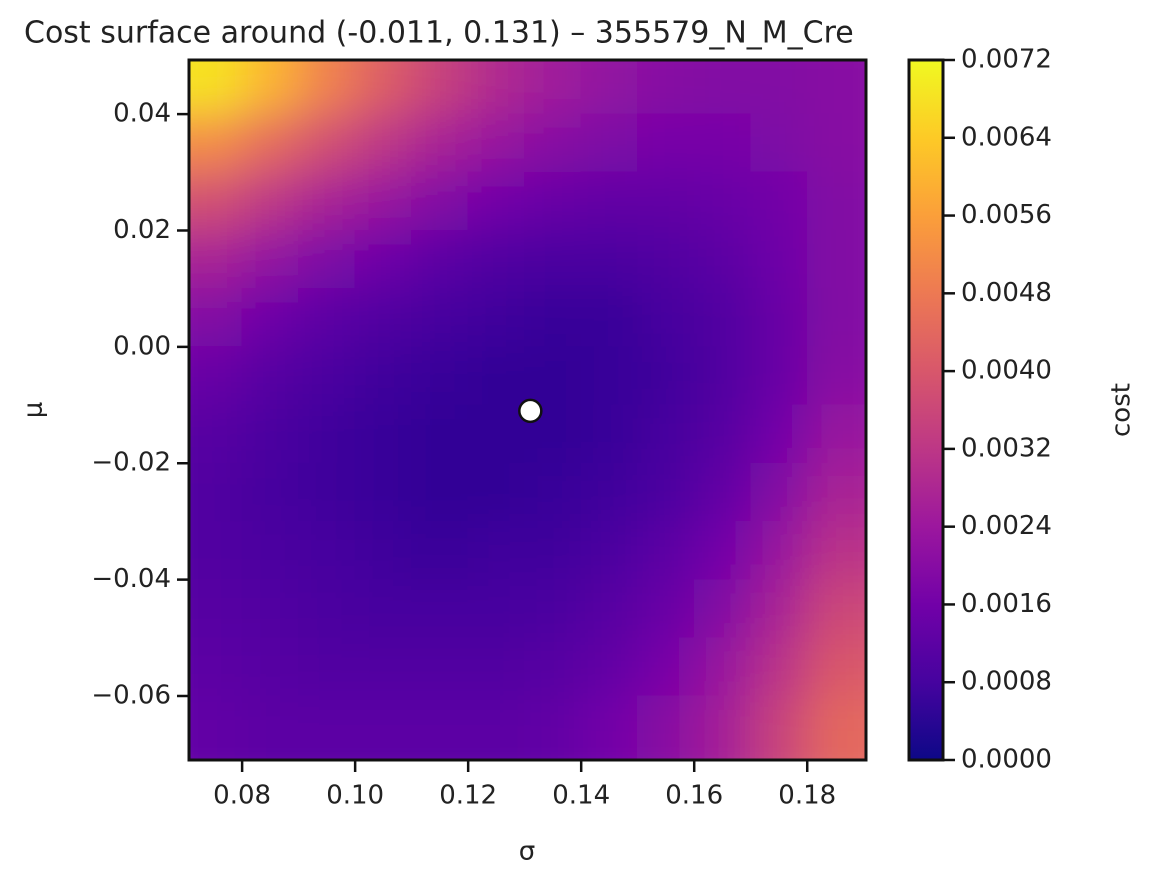 The image size is (1151, 882). Describe the element at coordinates (468, 796) in the screenshot. I see `x-tick-label: 0.12` at that location.